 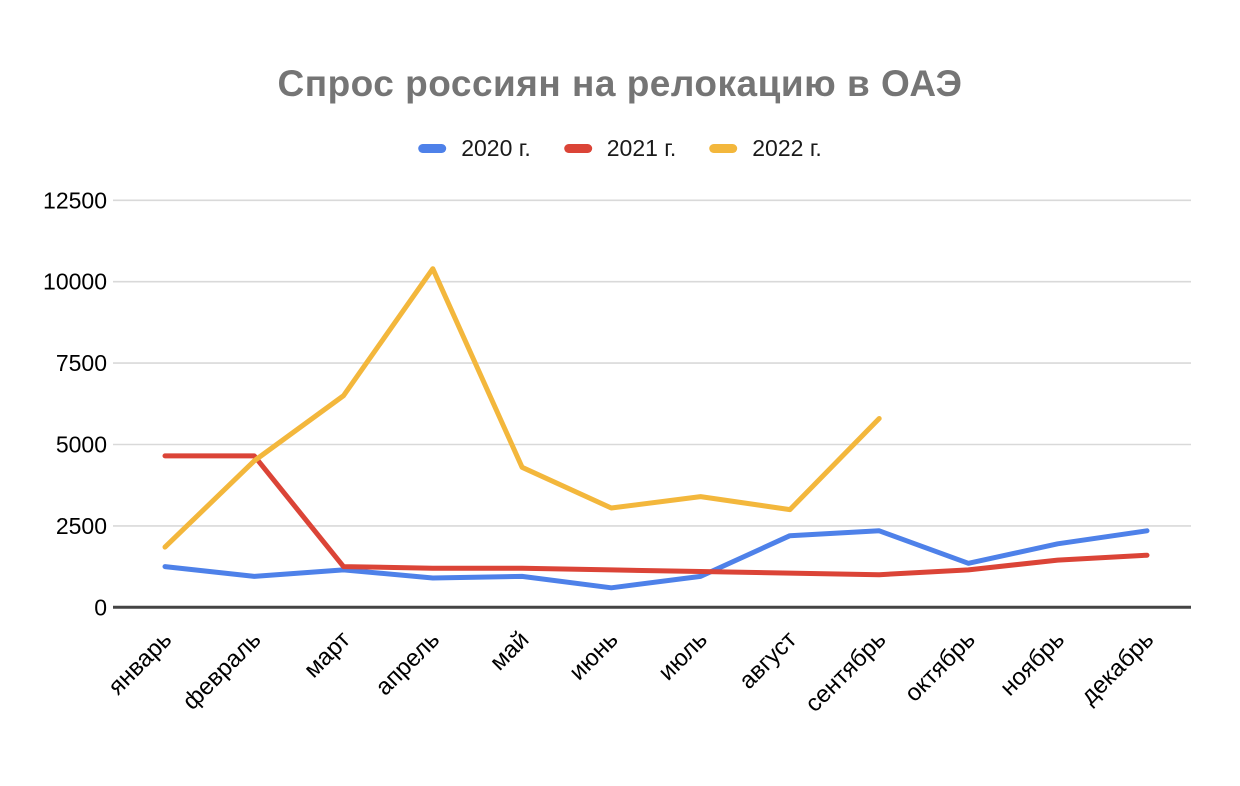 I want to click on x-axis-tick-label: май, so click(x=510, y=651).